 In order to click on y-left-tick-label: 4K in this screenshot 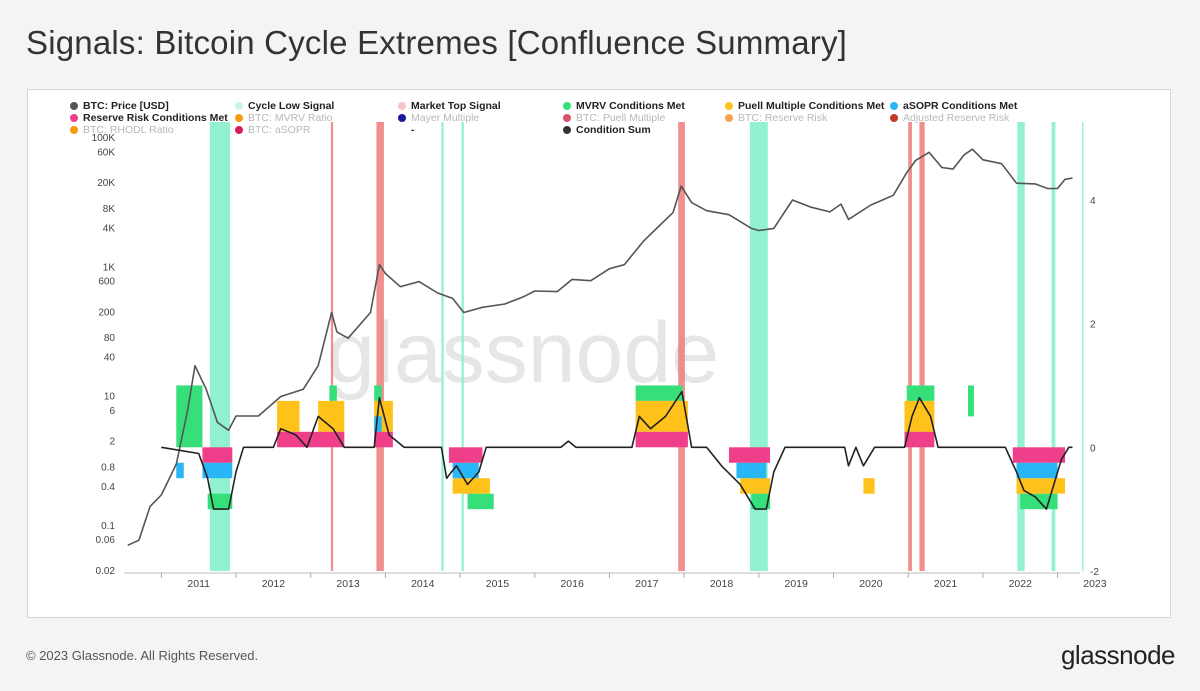, I will do `click(109, 228)`.